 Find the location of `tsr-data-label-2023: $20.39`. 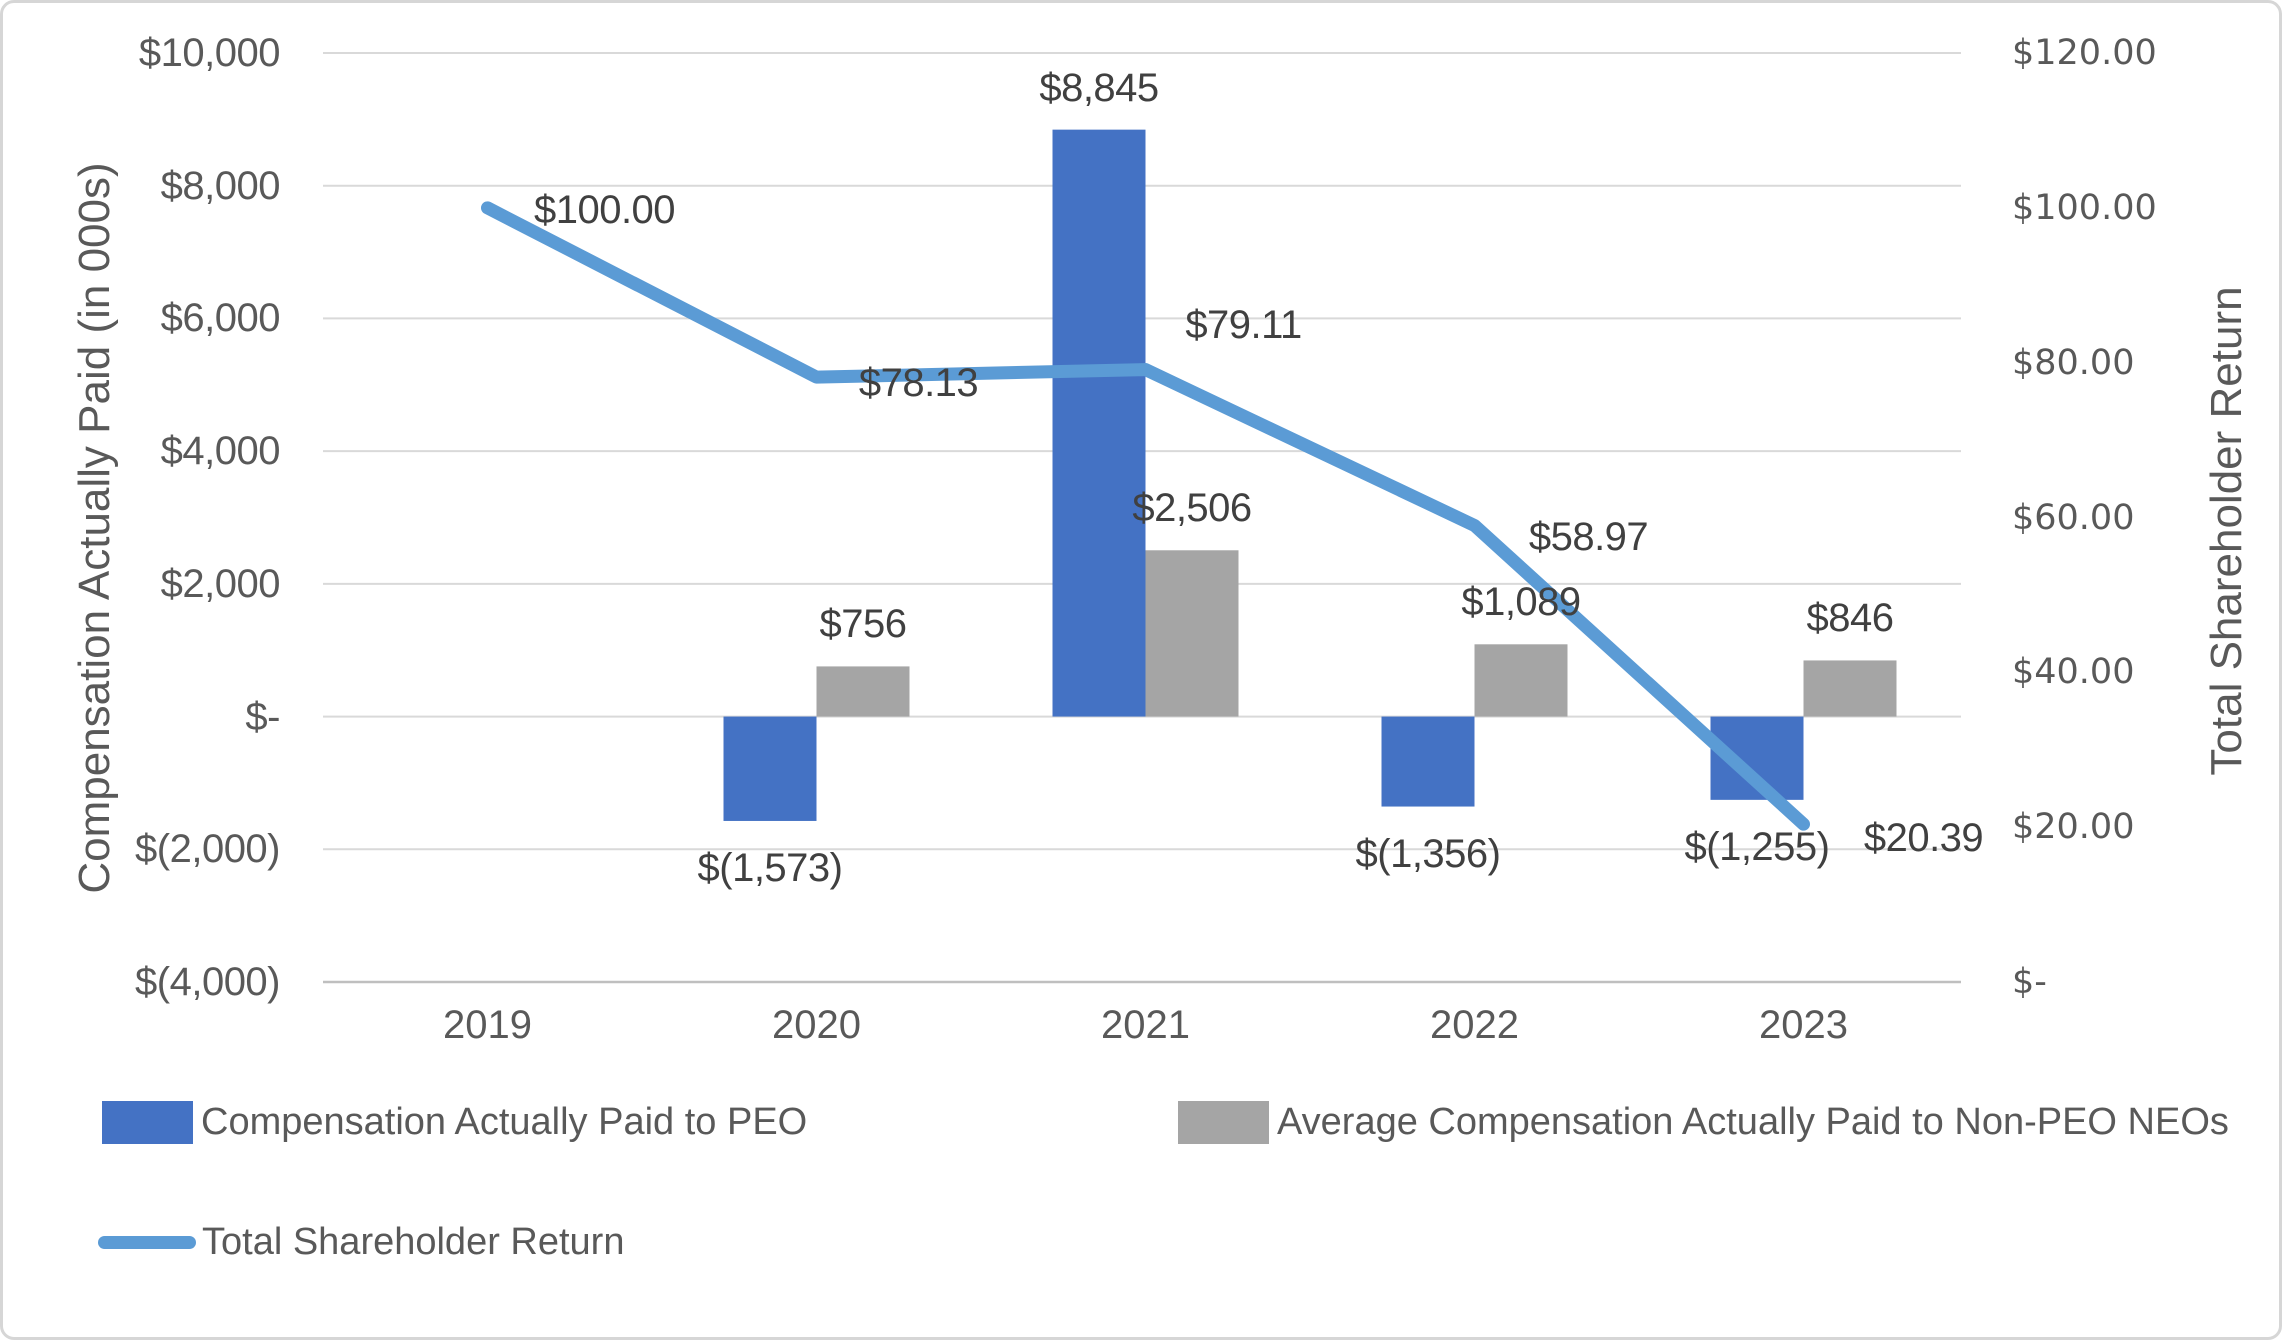

tsr-data-label-2023: $20.39 is located at coordinates (1923, 838).